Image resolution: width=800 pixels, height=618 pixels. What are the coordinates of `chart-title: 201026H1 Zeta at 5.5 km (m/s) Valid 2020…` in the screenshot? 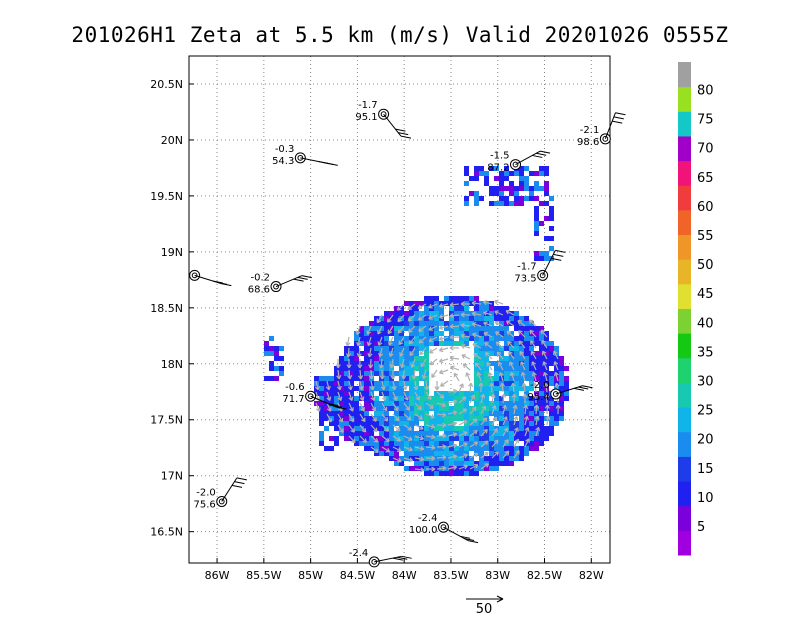 It's located at (399, 35).